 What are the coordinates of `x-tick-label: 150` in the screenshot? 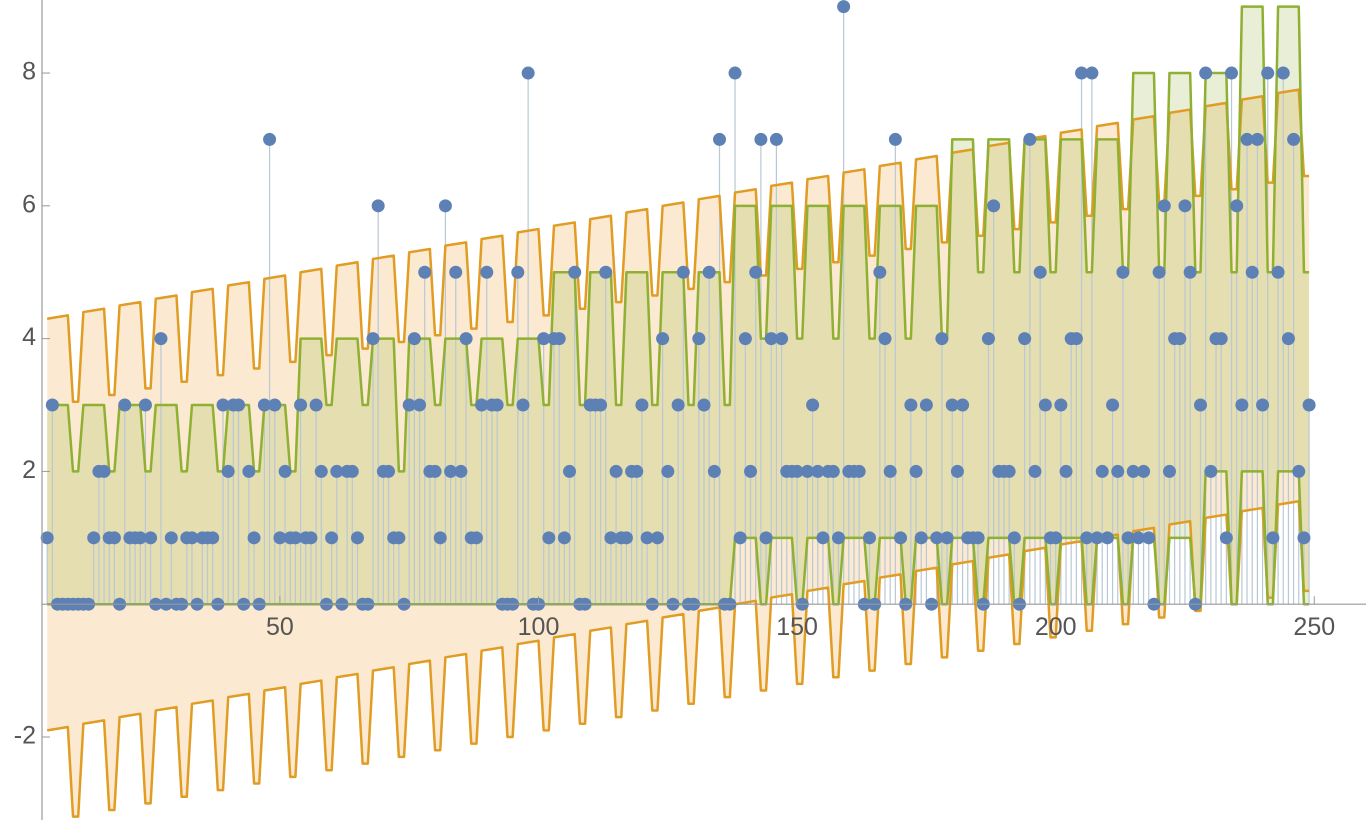 It's located at (797, 627).